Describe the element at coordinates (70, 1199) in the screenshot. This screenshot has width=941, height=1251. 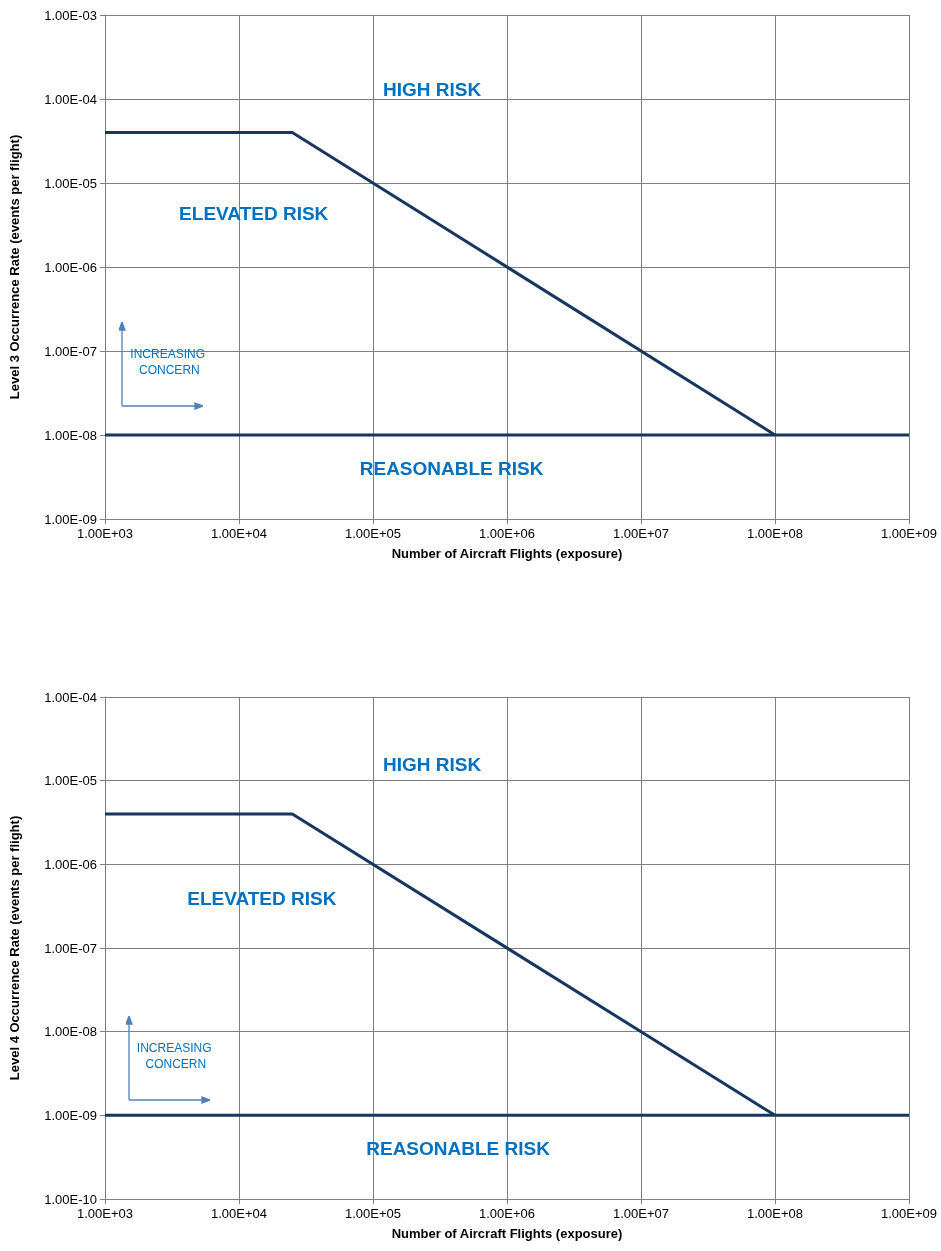
I see `y-tick-label: 1.00E-10` at that location.